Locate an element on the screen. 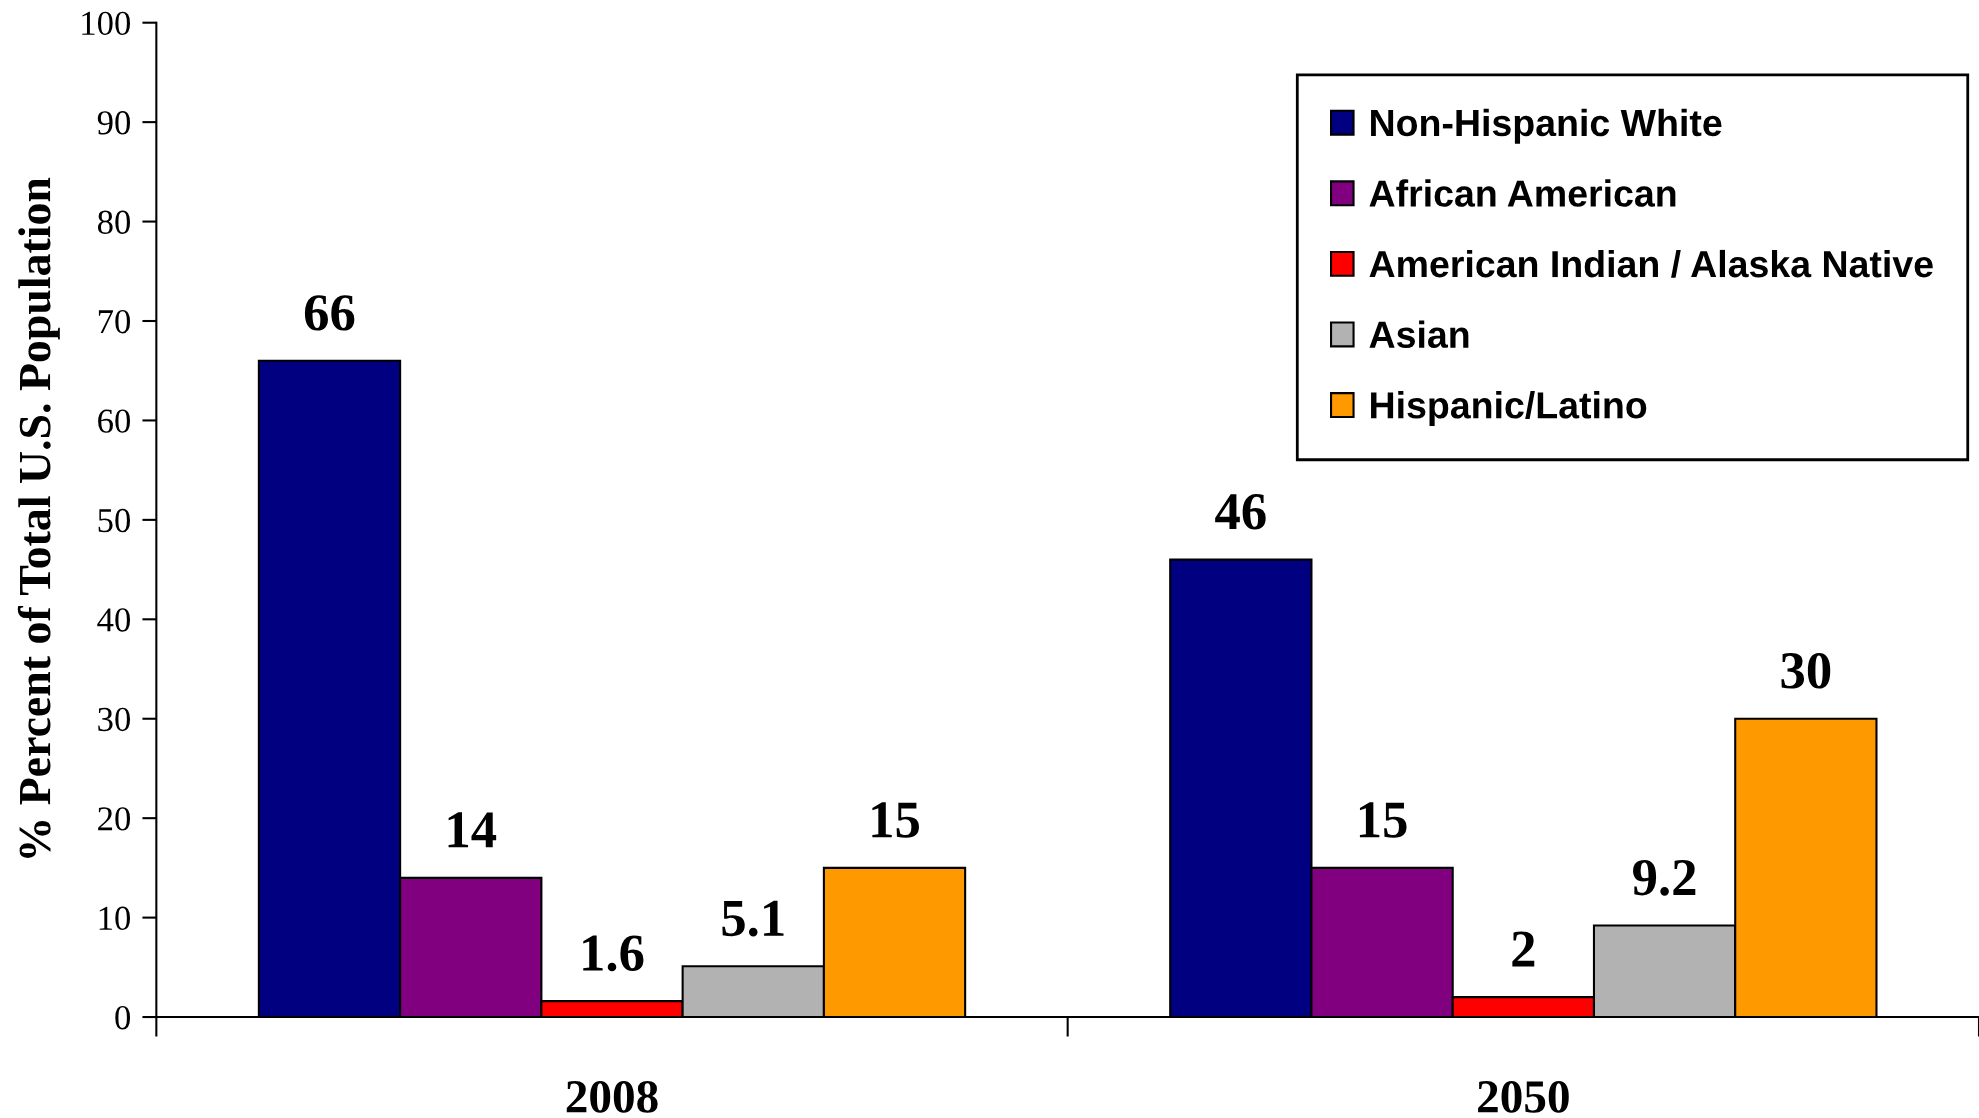  y-tick-label: 90 is located at coordinates (114, 123).